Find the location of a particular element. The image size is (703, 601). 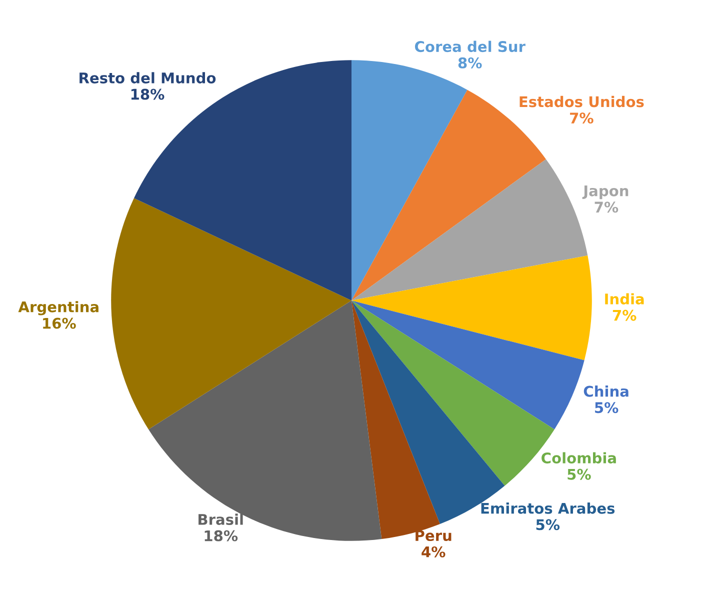

slice-label: China is located at coordinates (606, 391).